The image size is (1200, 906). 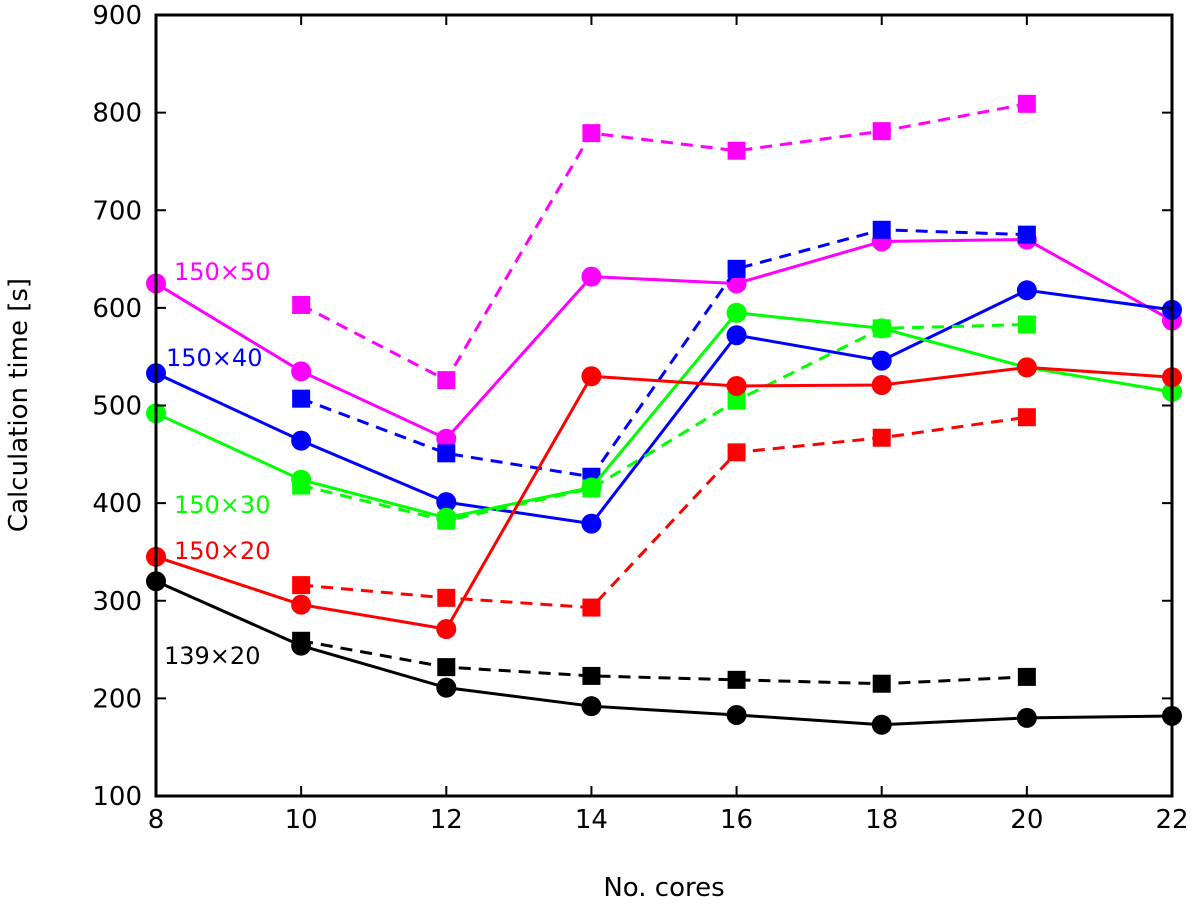 I want to click on y-tick-label: 600, so click(x=117, y=309).